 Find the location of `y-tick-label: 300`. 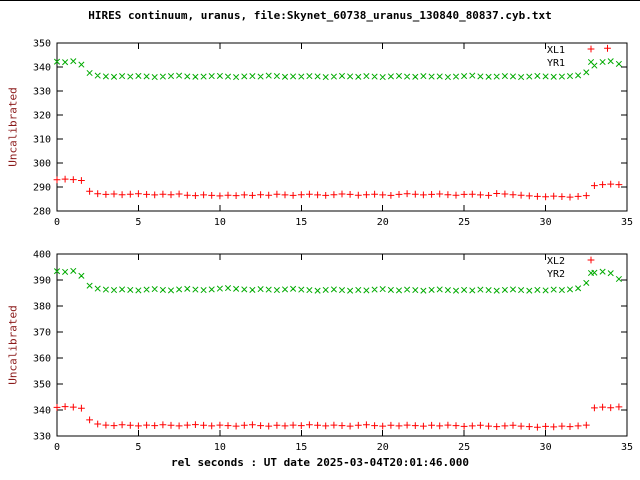

y-tick-label: 300 is located at coordinates (42, 164).